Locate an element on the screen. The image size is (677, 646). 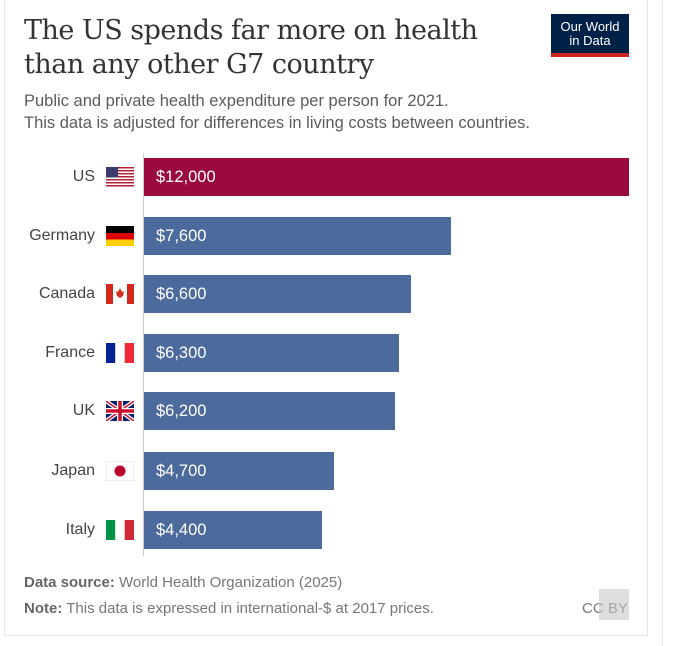
bar: $12,000 is located at coordinates (386, 177).